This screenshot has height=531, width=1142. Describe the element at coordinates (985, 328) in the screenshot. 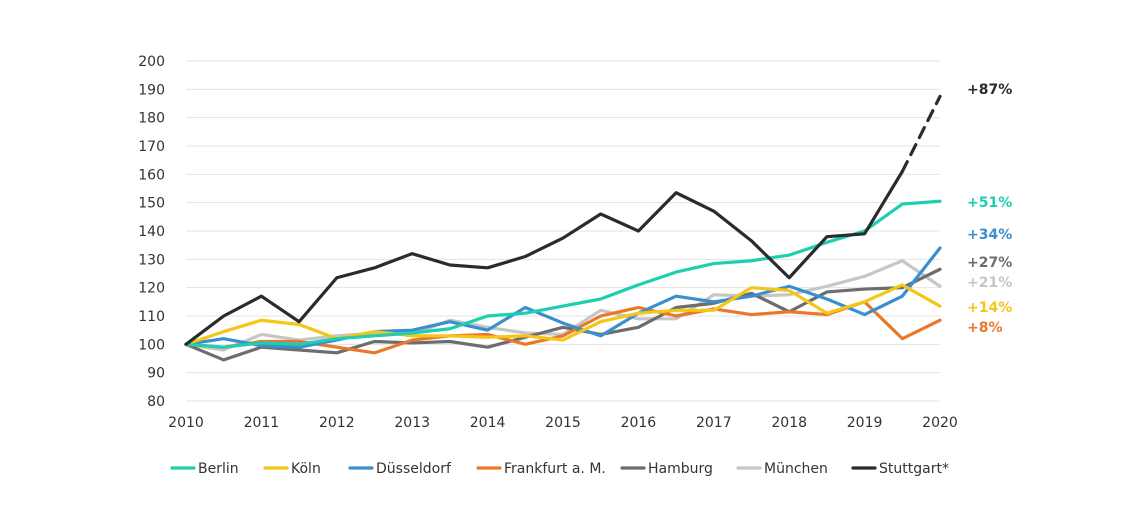

I see `end-label: +8%` at that location.